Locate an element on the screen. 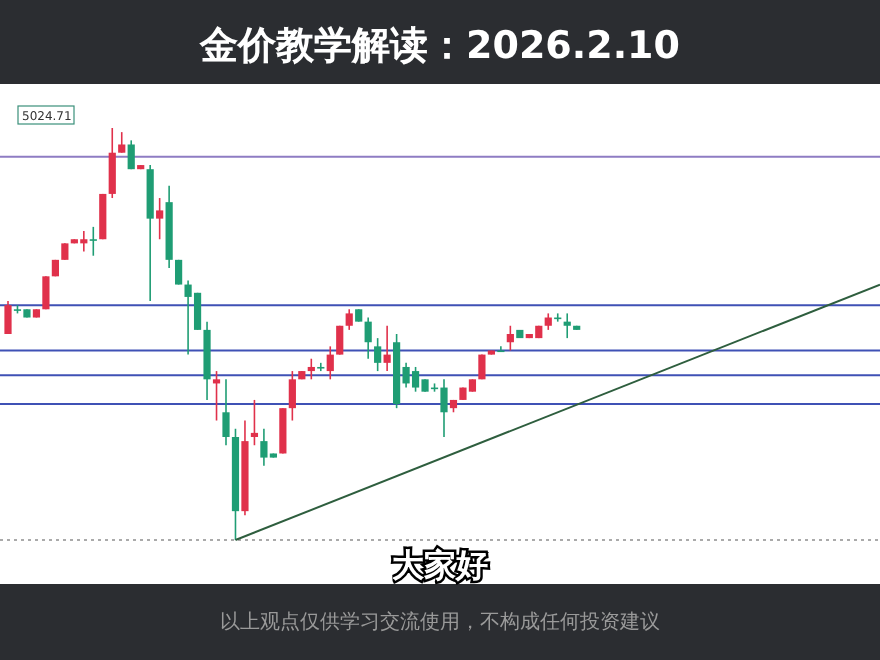 The image size is (880, 660). text: 以上观点仅供学习交流使用，不构成任何投资建议 is located at coordinates (440, 622).